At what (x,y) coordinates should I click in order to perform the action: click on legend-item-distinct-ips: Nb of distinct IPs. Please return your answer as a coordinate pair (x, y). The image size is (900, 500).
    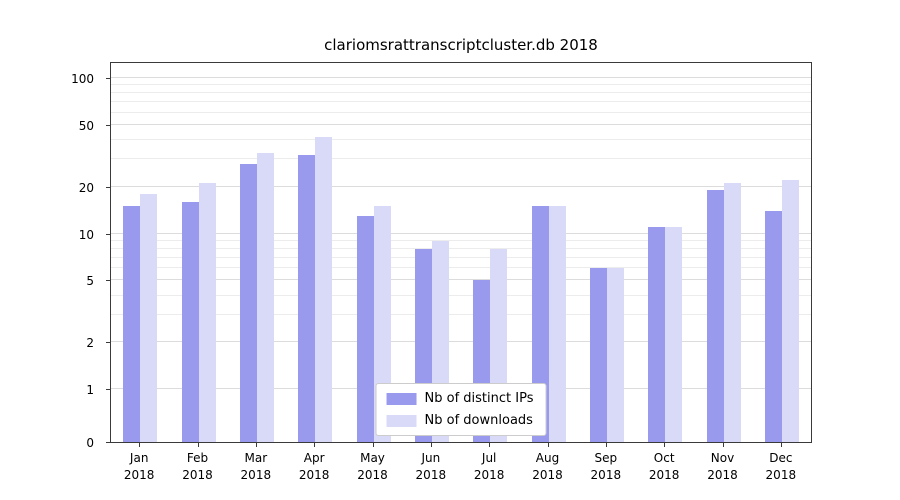
    Looking at the image, I should click on (460, 398).